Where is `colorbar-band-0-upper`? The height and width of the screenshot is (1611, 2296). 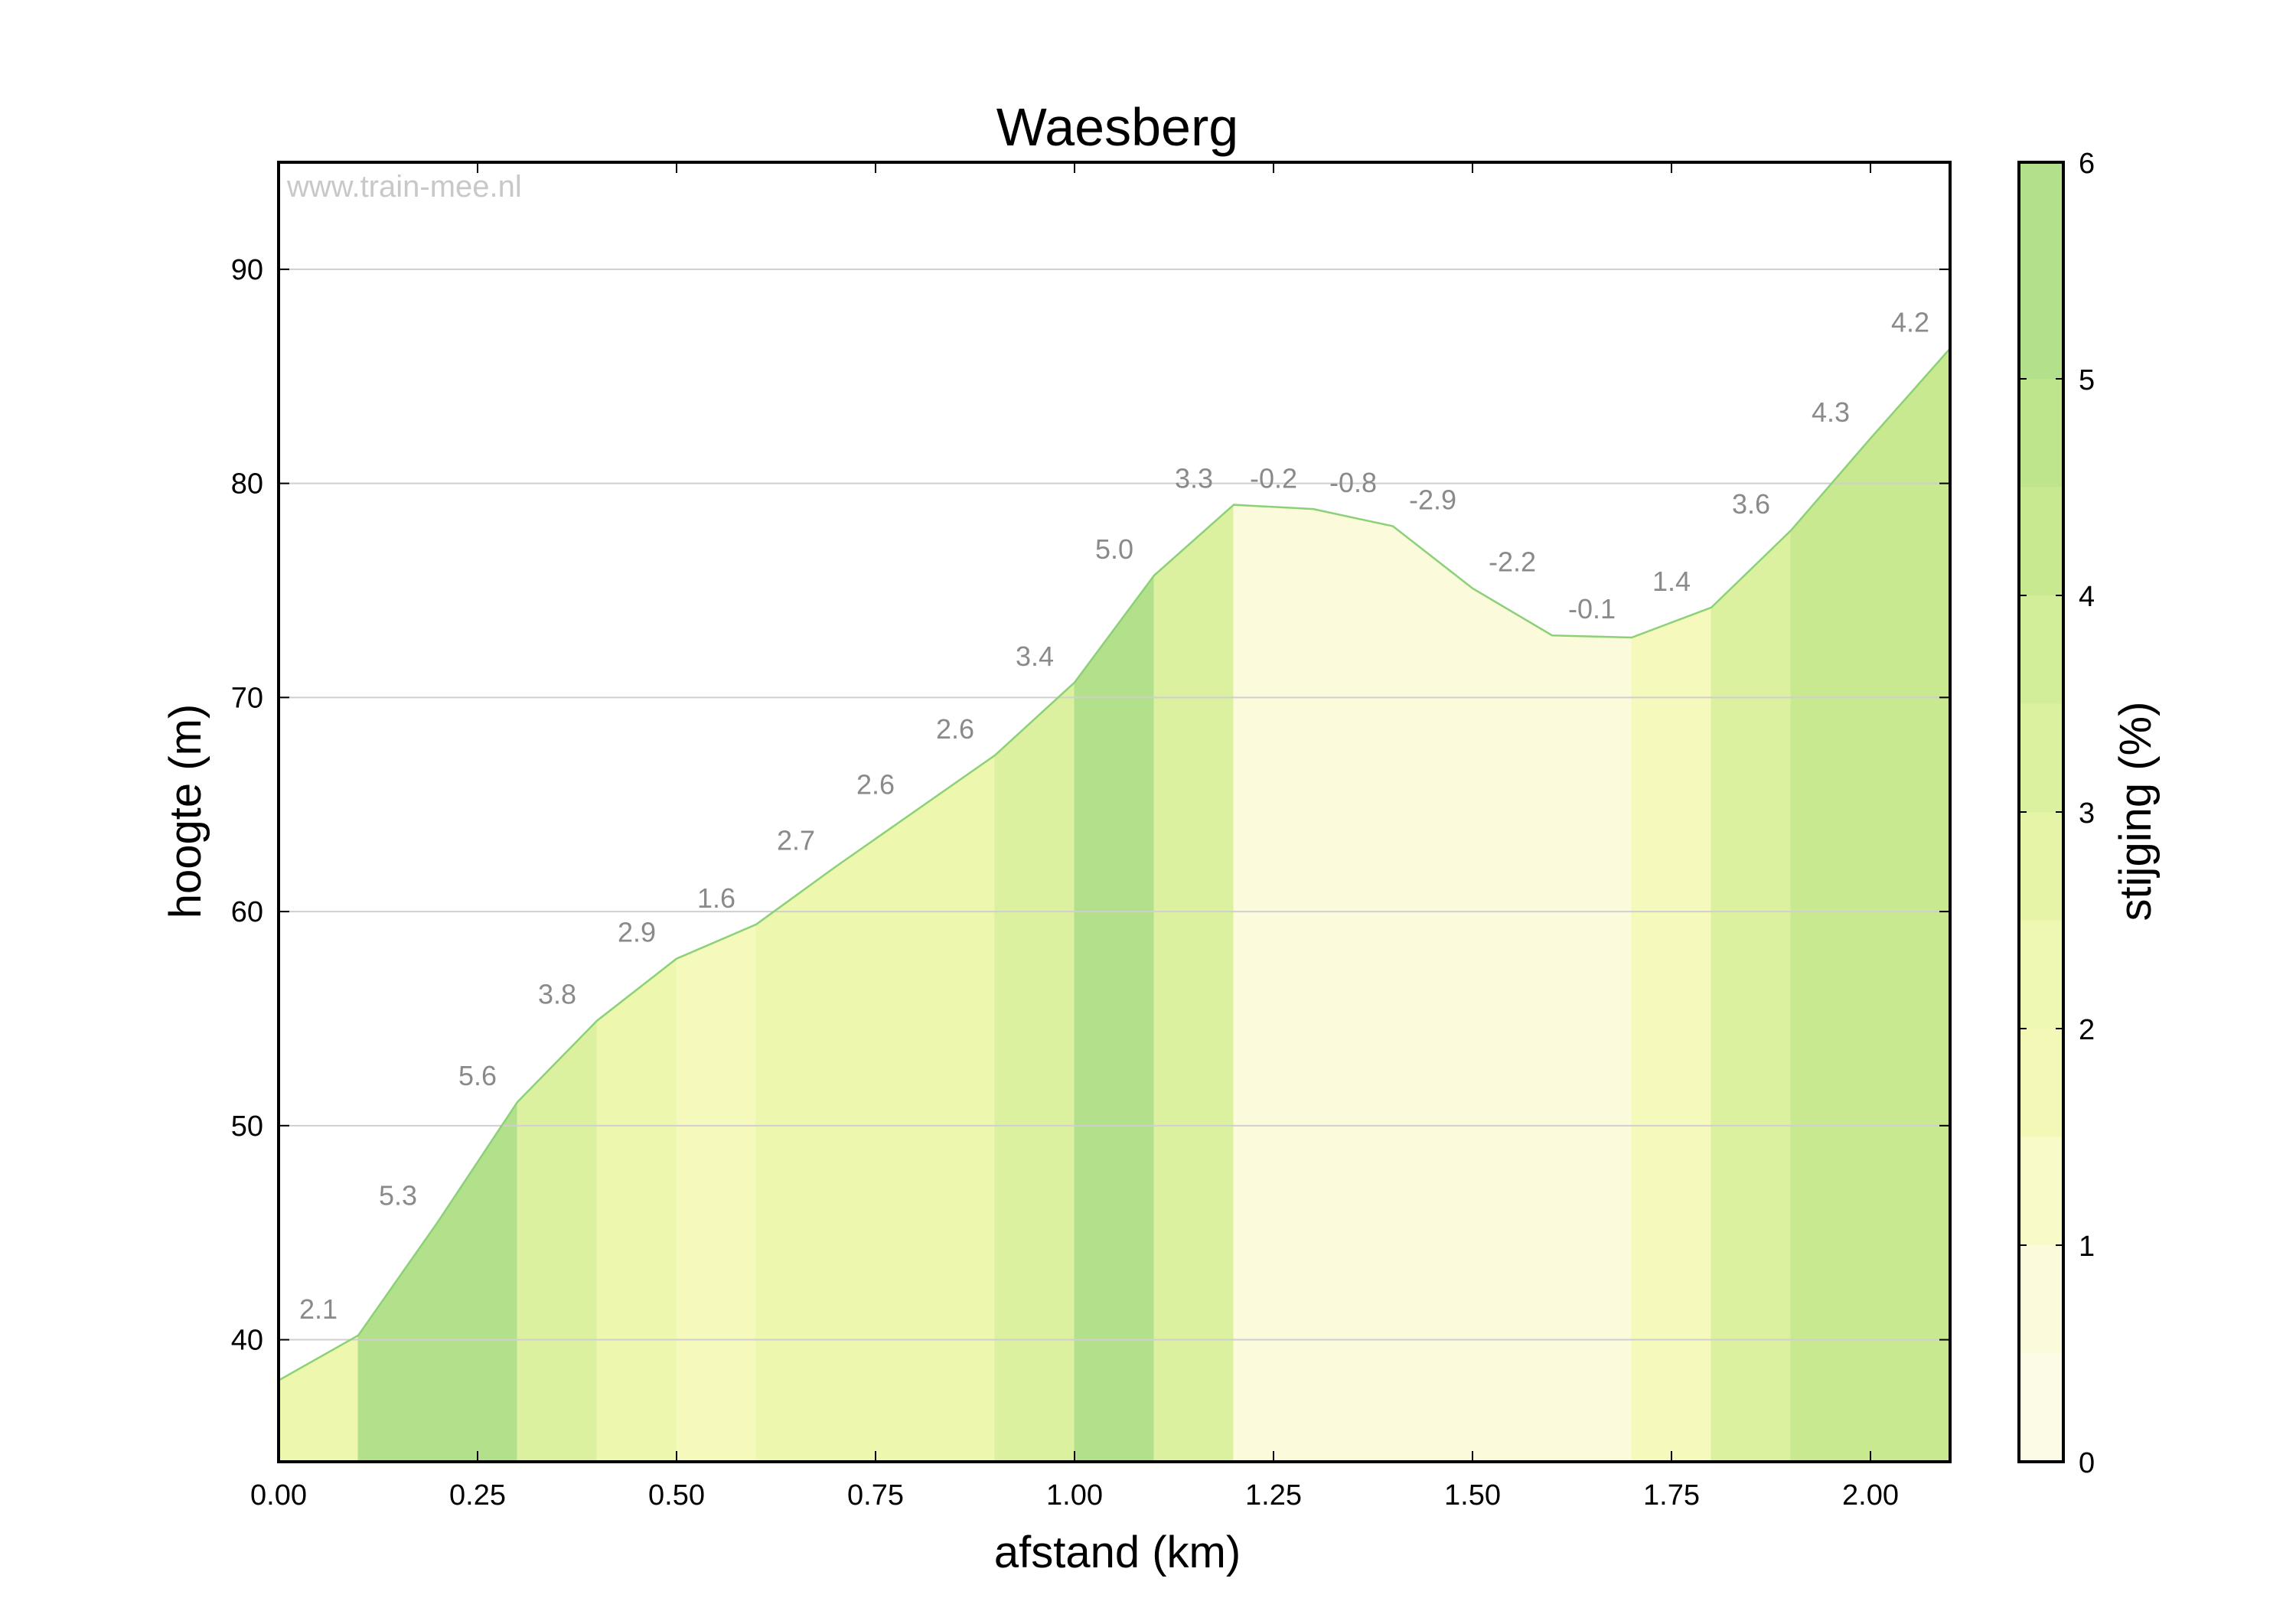
colorbar-band-0-upper is located at coordinates (2041, 1299).